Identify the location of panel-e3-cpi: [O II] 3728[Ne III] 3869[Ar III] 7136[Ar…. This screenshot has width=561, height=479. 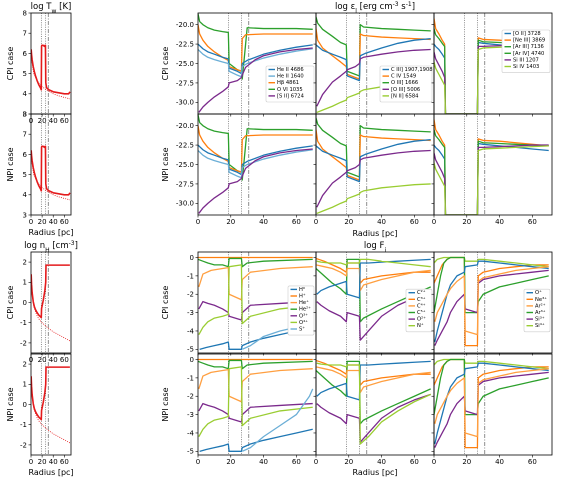
(492, 64).